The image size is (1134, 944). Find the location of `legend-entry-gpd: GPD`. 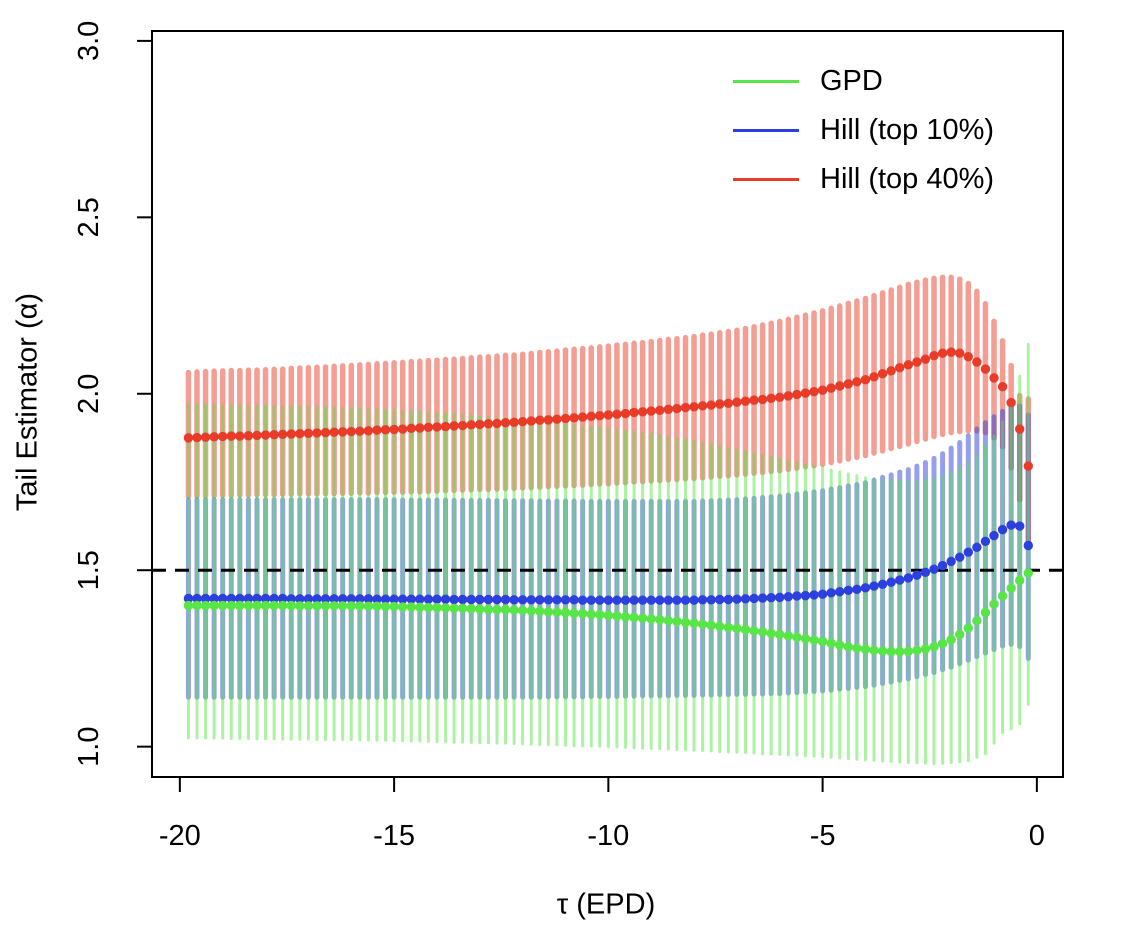

legend-entry-gpd: GPD is located at coordinates (863, 81).